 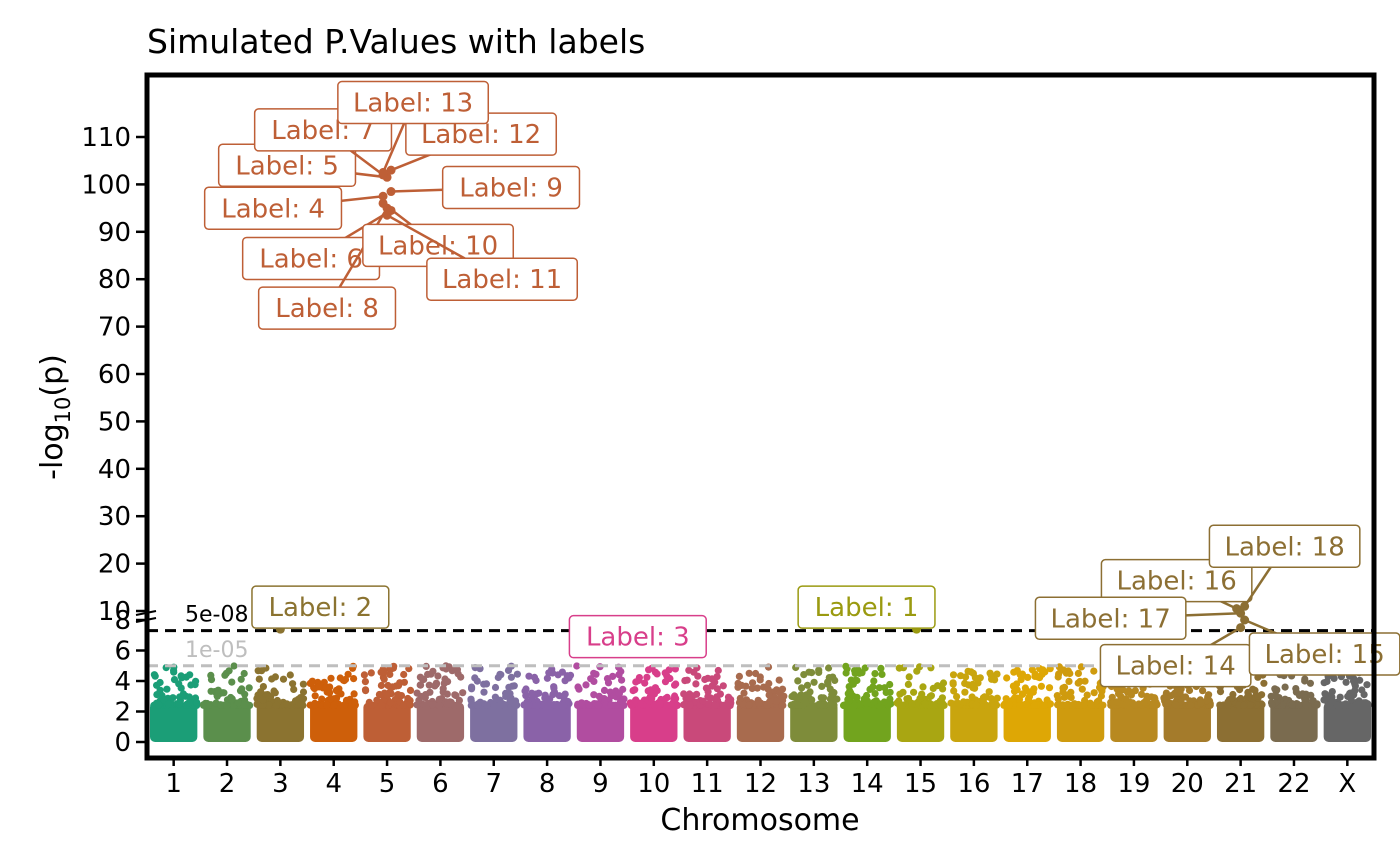 I want to click on x-tick-label: 21, so click(x=1240, y=784).